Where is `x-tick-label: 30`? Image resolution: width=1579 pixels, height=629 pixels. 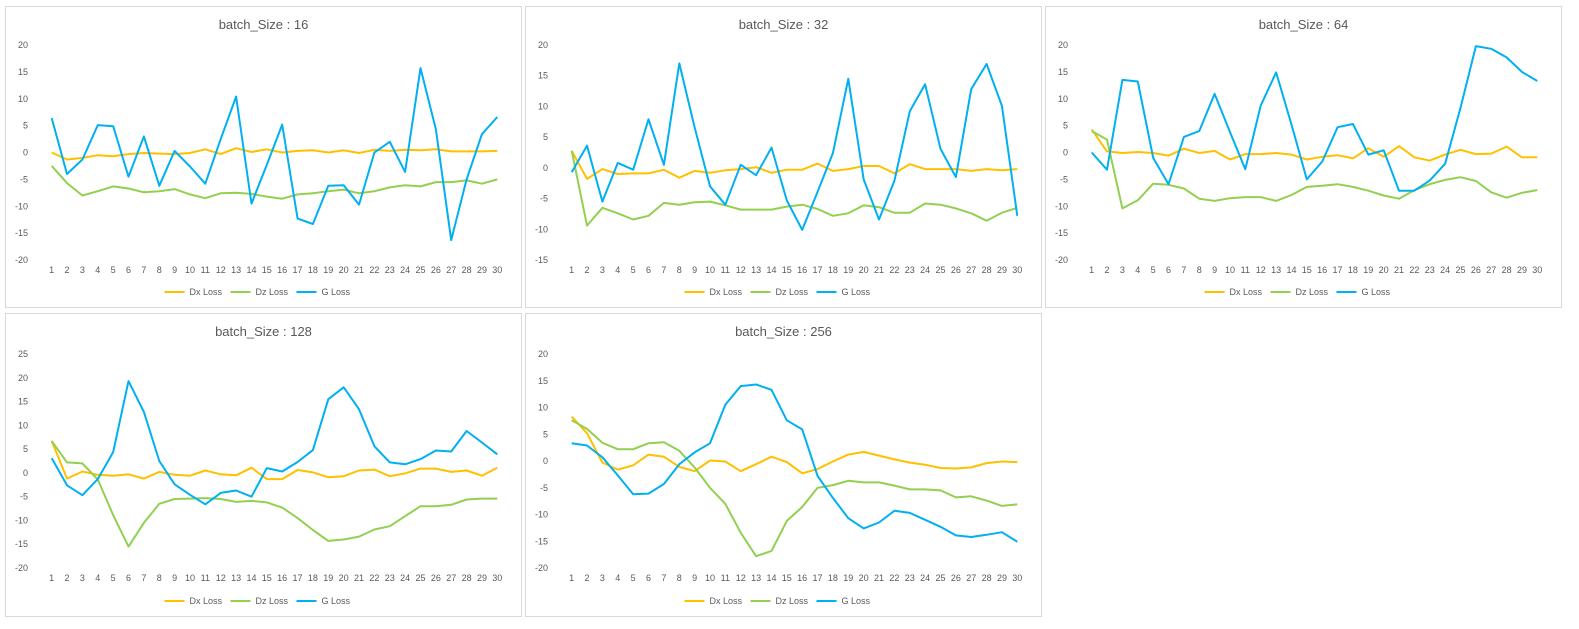
x-tick-label: 30 is located at coordinates (497, 270).